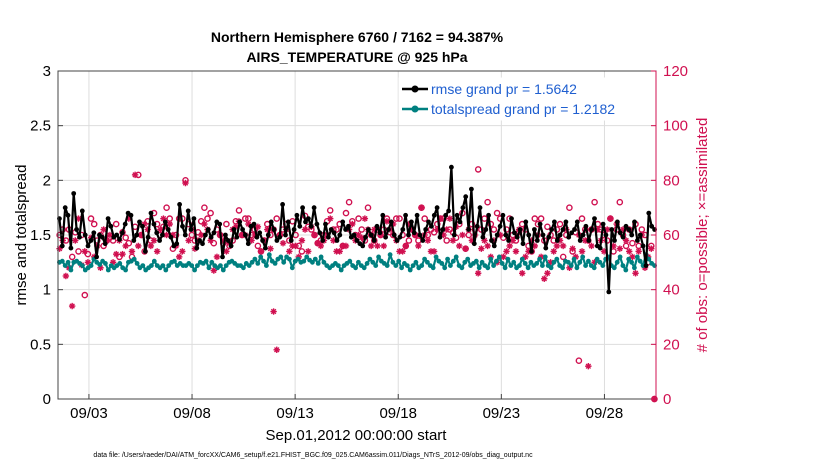 The image size is (830, 470). Describe the element at coordinates (415, 89) in the screenshot. I see `legend-rmse-marker` at that location.